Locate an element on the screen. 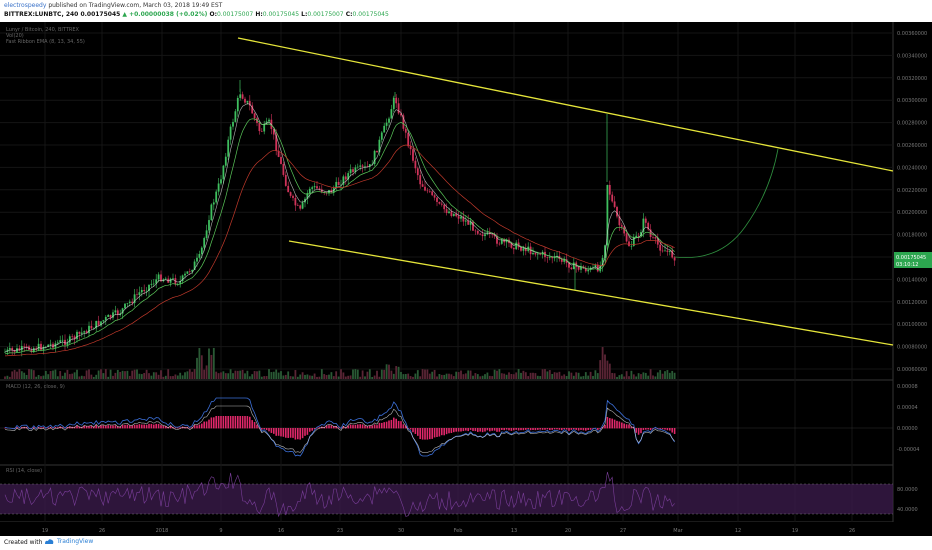  volume-legend: Vol(20) is located at coordinates (15, 36).